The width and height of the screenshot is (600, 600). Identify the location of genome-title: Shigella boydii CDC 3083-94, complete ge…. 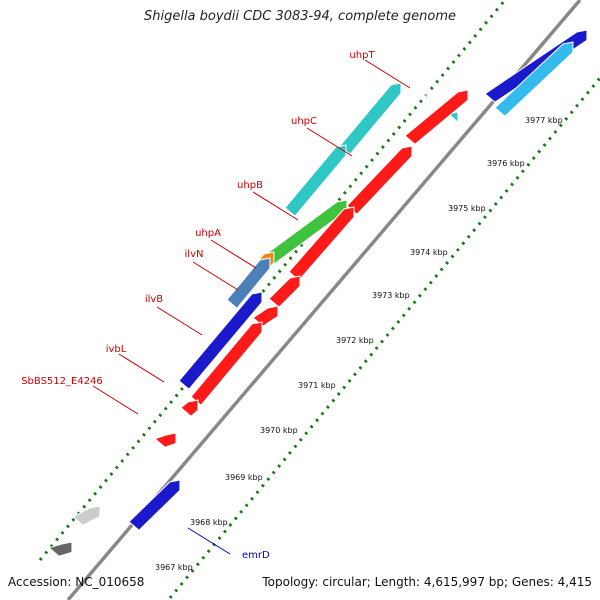
(300, 16).